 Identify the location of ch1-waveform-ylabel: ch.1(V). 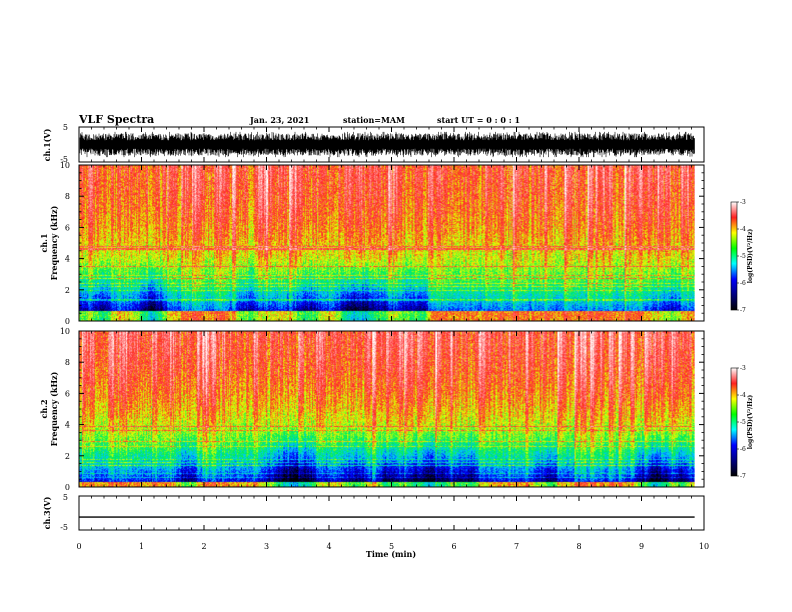
(47, 144).